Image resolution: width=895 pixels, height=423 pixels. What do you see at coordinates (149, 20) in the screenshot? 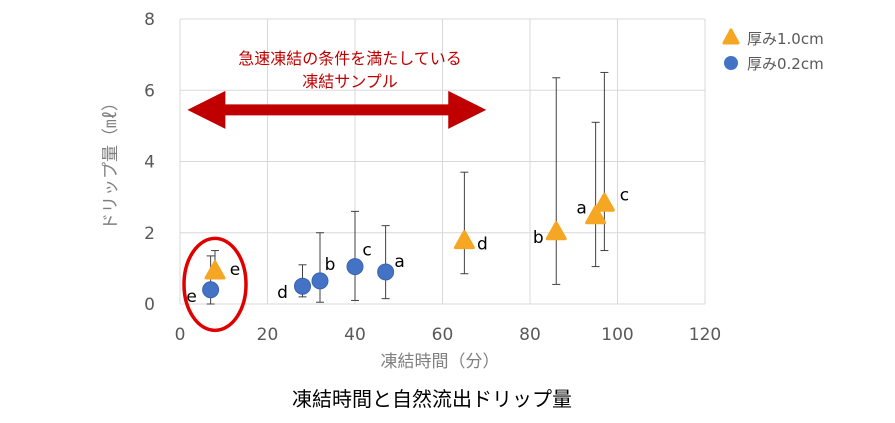
I see `y-tick-label: 8` at bounding box center [149, 20].